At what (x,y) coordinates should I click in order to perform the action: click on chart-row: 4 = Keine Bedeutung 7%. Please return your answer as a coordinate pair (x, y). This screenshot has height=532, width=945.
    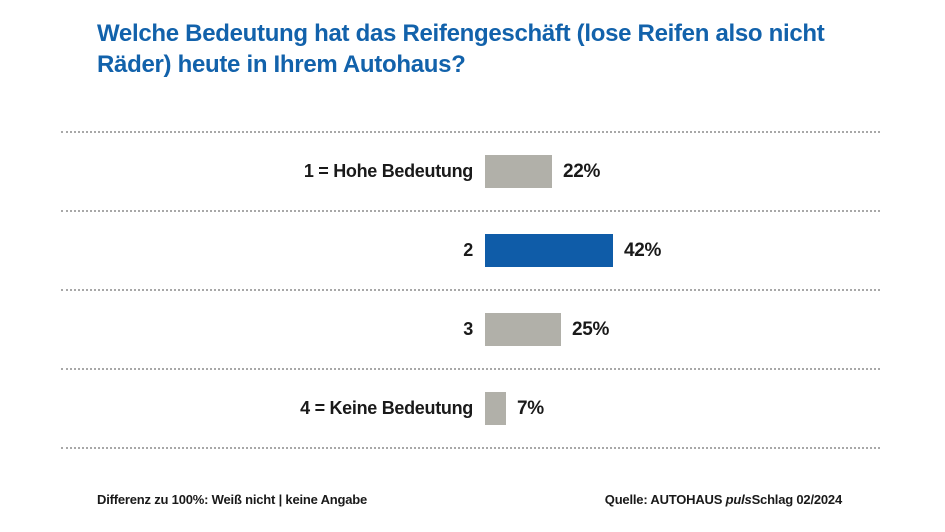
    Looking at the image, I should click on (470, 407).